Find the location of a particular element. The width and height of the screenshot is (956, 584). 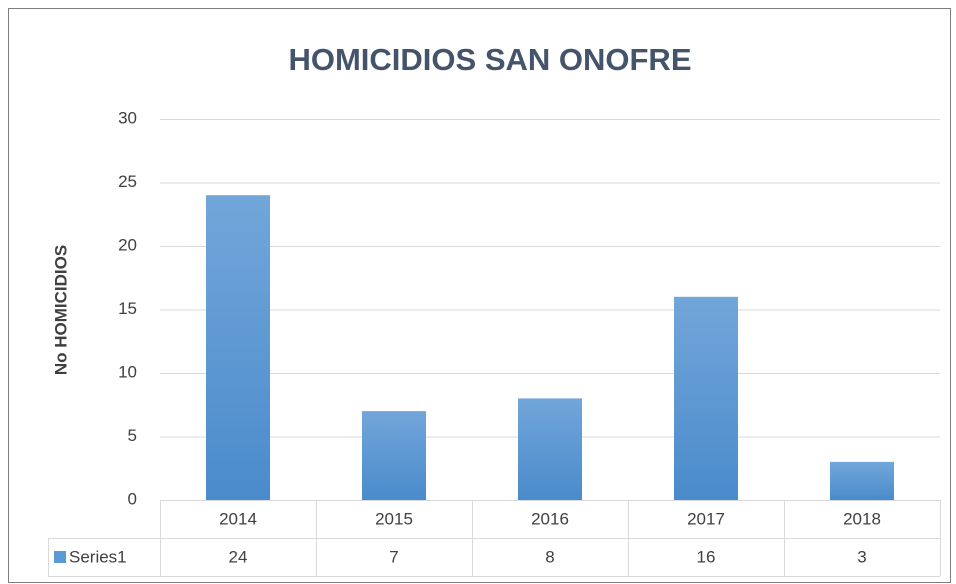

y-tick-label: 25 is located at coordinates (127, 181).